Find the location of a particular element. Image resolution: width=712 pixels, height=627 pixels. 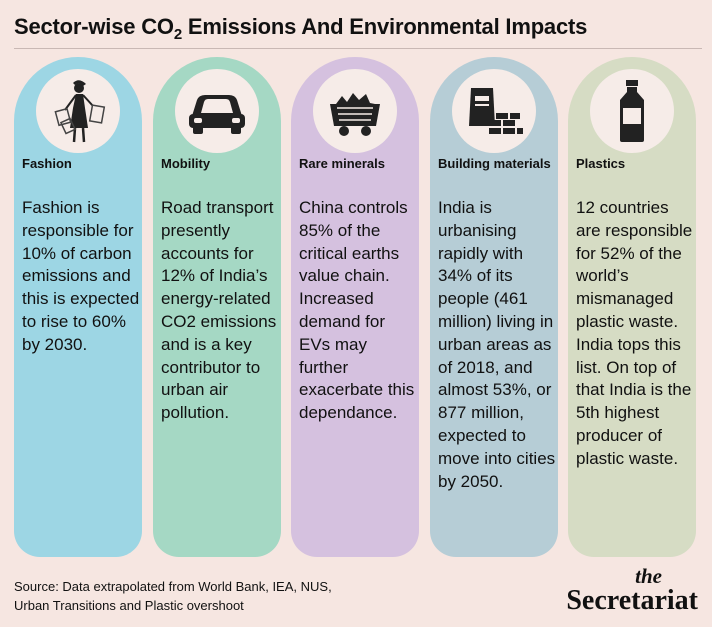

brand-logo: the Secretariat is located at coordinates (632, 591).